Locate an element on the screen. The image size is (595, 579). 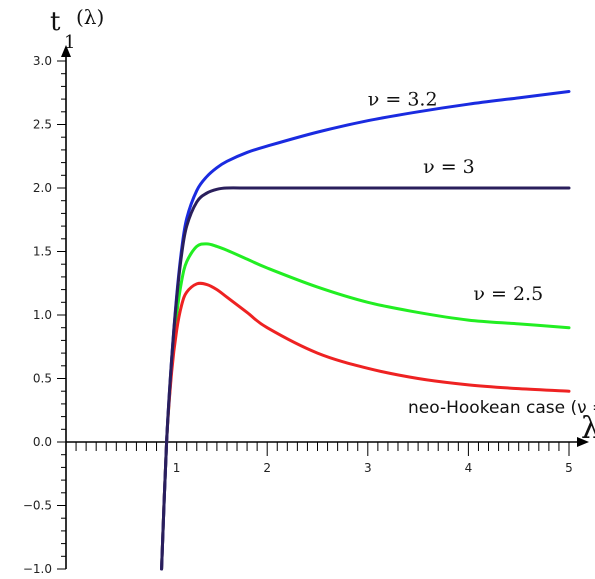
y-tick-label: −1.0 is located at coordinates (37, 569).